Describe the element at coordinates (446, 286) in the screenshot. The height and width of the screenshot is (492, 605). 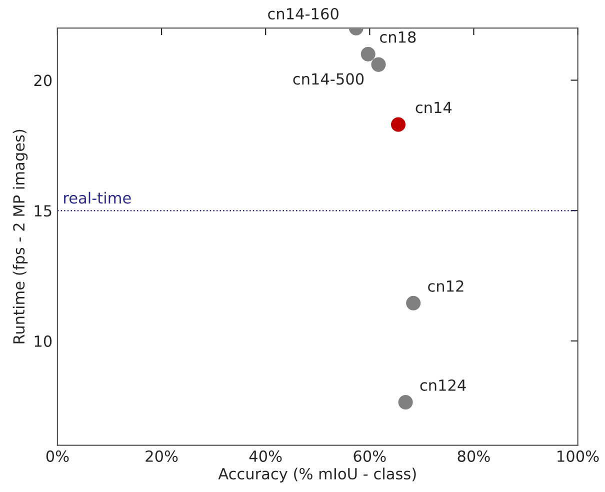
I see `annotation: cn12` at that location.